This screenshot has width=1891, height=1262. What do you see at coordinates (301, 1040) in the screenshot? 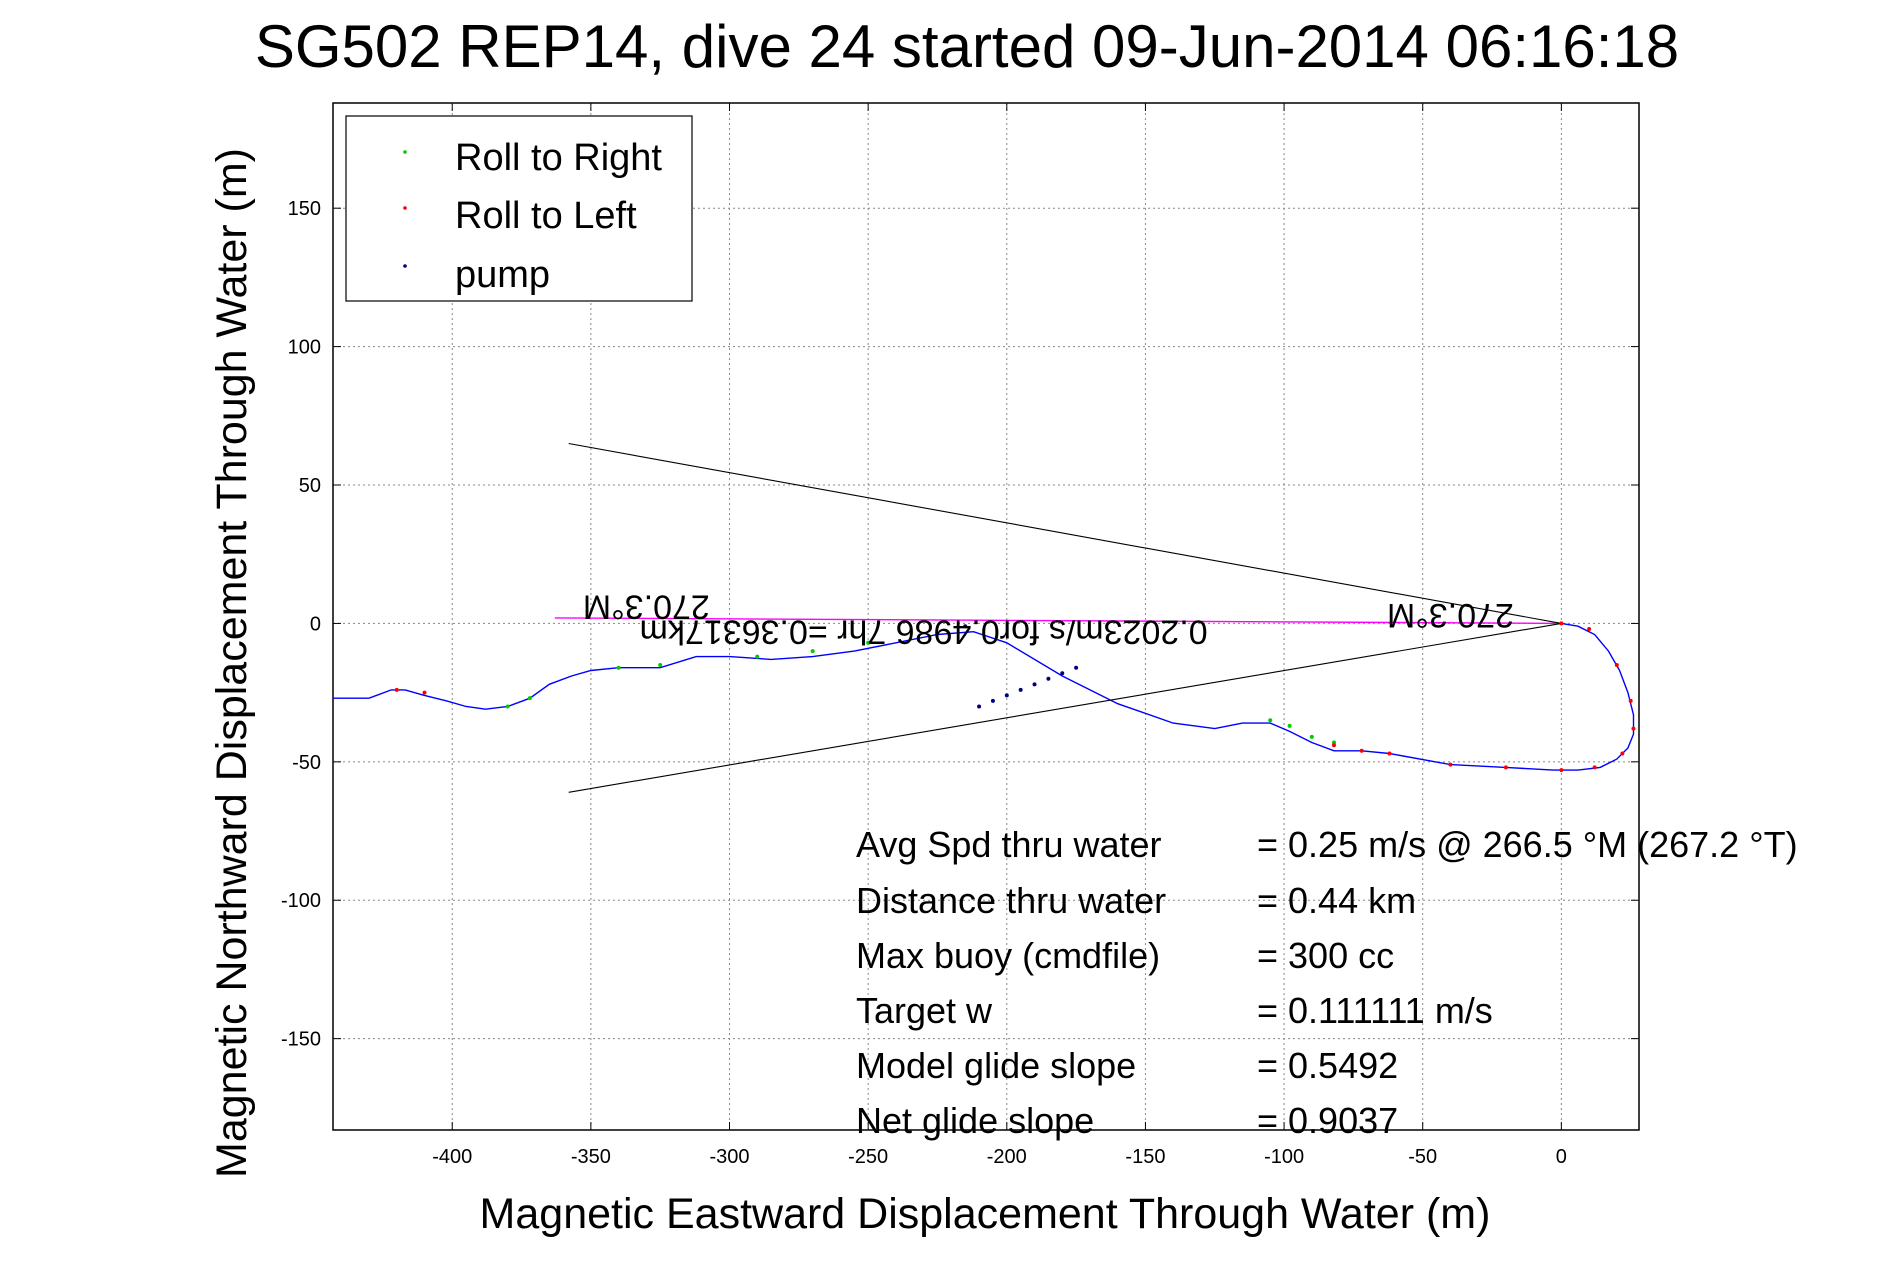
I see `y-tick-label: -150` at bounding box center [301, 1040].